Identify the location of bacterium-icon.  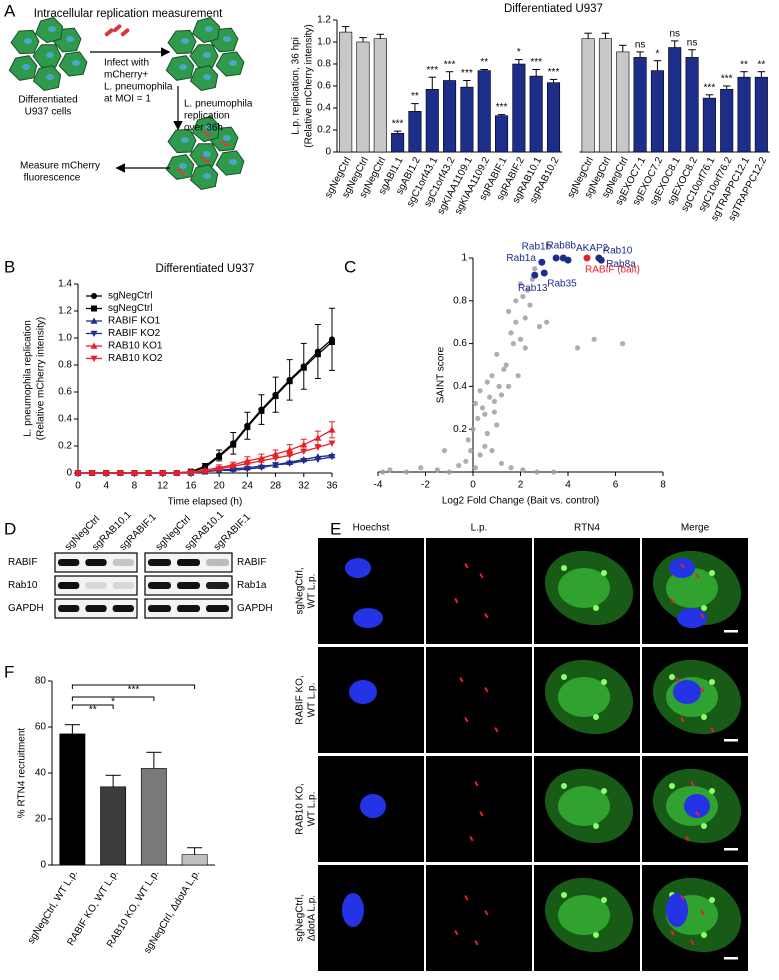
(125, 32).